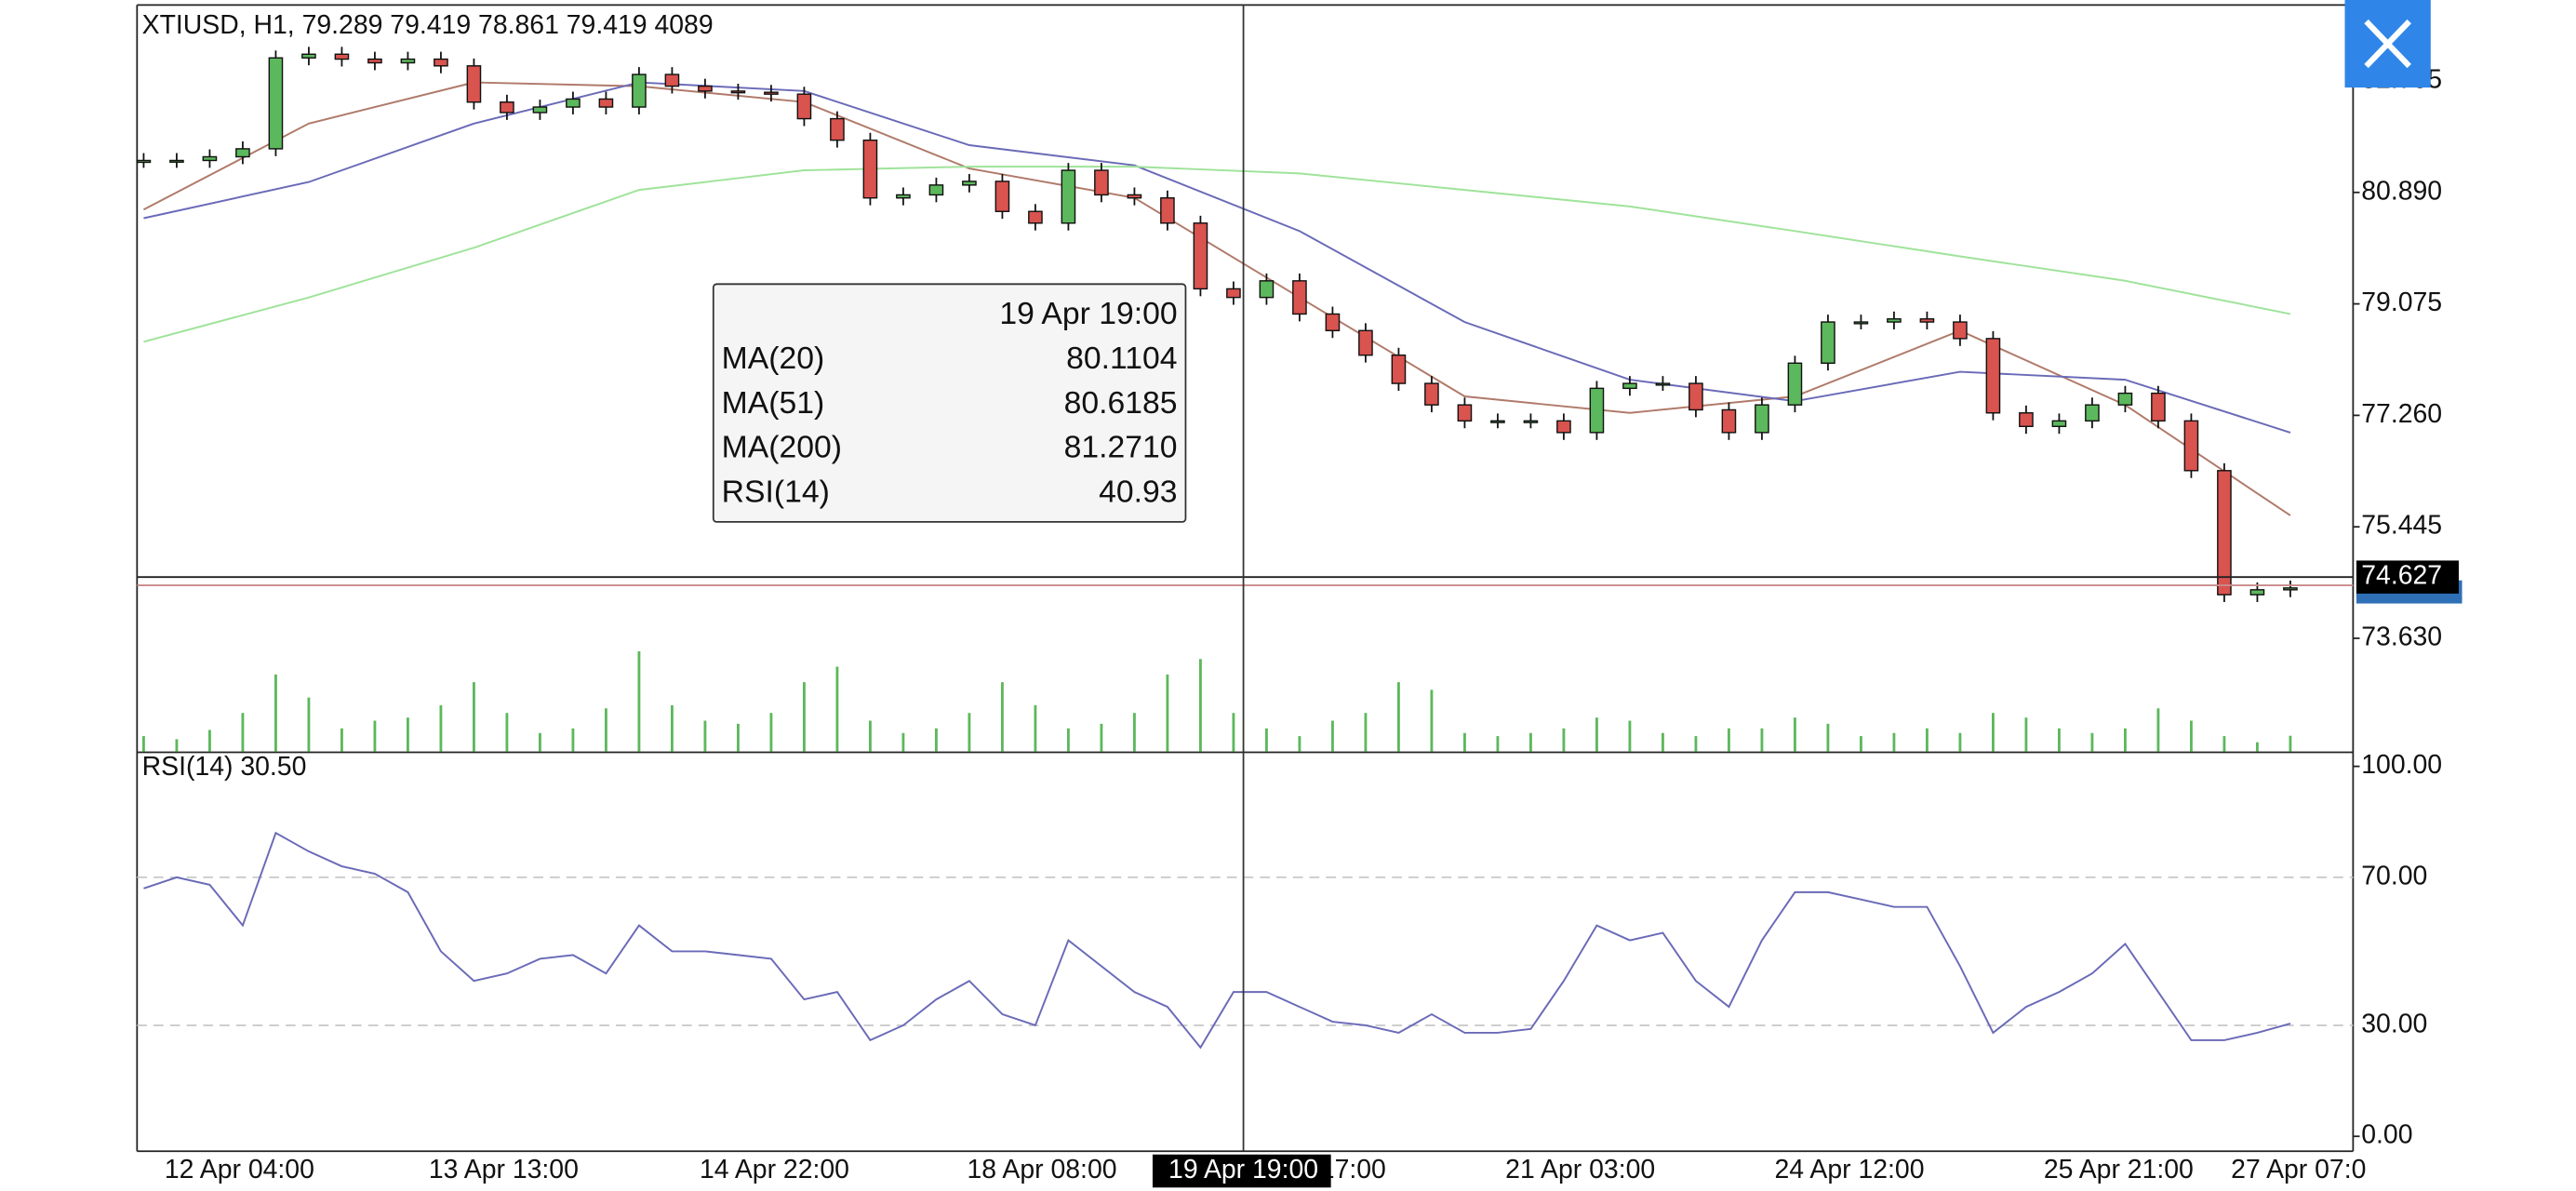  Describe the element at coordinates (2386, 1135) in the screenshot. I see `y-tick-label: 0.00` at that location.